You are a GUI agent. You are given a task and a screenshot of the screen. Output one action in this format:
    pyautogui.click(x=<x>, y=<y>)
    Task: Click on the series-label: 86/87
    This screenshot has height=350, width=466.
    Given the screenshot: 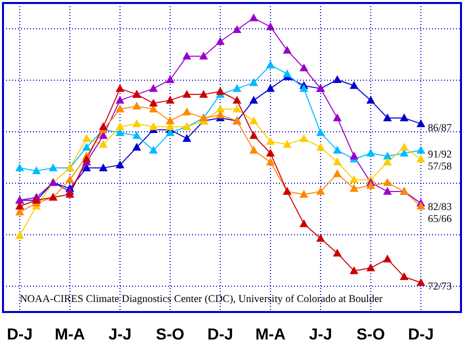 What is the action you would take?
    pyautogui.click(x=440, y=128)
    